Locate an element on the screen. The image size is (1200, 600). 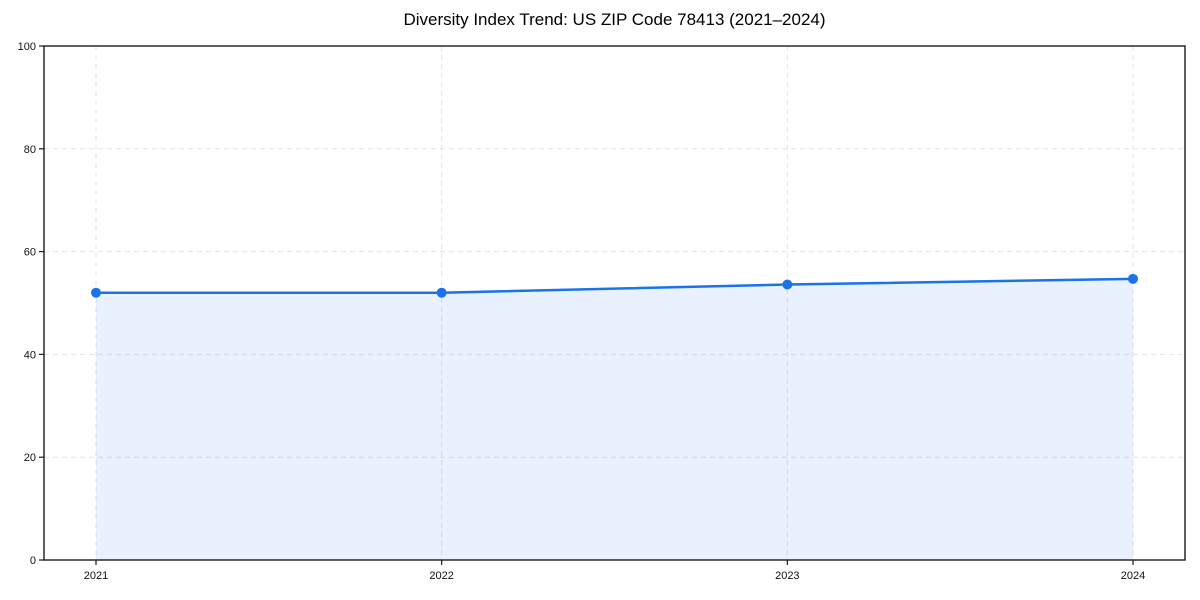
y-axis-tick-label: 40 is located at coordinates (30, 355).